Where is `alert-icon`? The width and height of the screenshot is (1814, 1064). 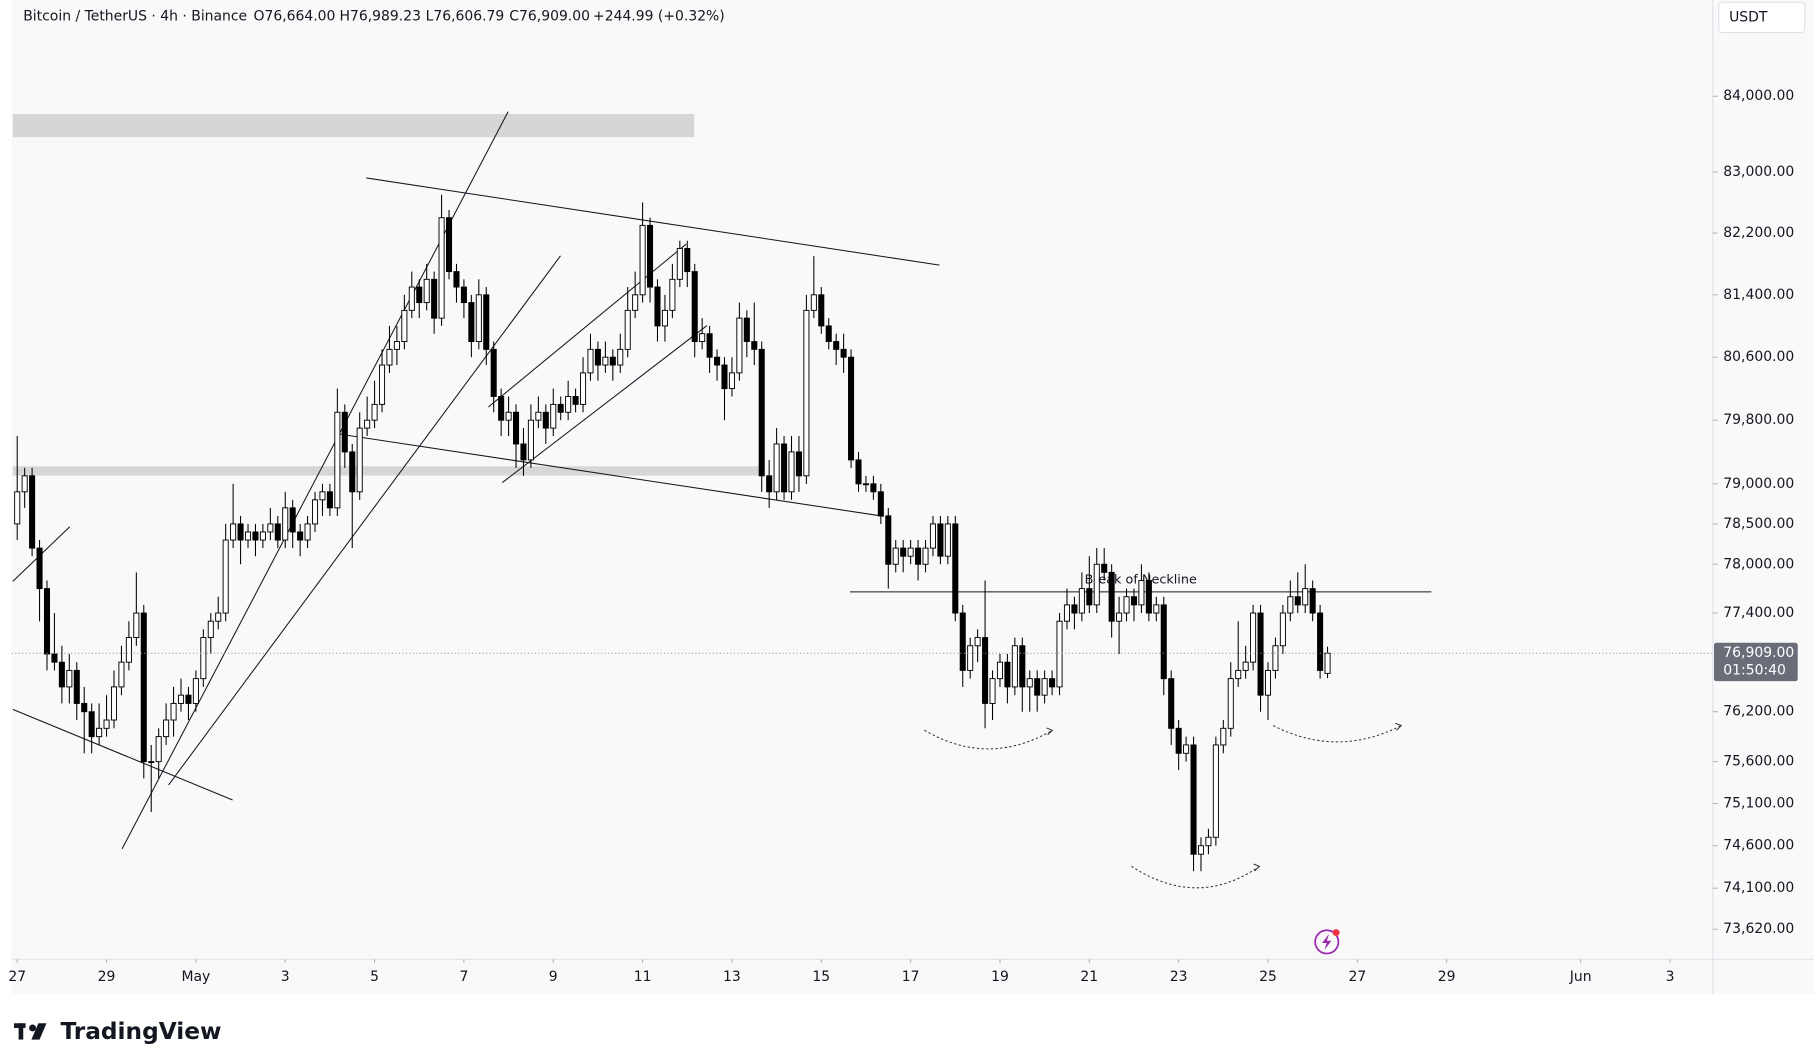
alert-icon is located at coordinates (1327, 942).